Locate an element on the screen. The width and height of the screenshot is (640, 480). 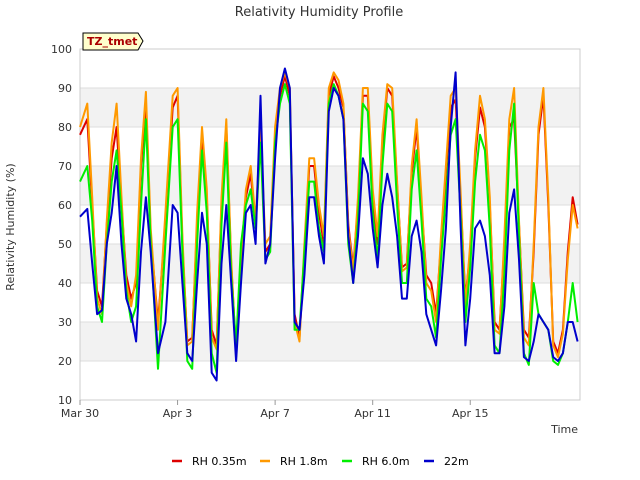
y-tick-label: 70 is located at coordinates (65, 166).